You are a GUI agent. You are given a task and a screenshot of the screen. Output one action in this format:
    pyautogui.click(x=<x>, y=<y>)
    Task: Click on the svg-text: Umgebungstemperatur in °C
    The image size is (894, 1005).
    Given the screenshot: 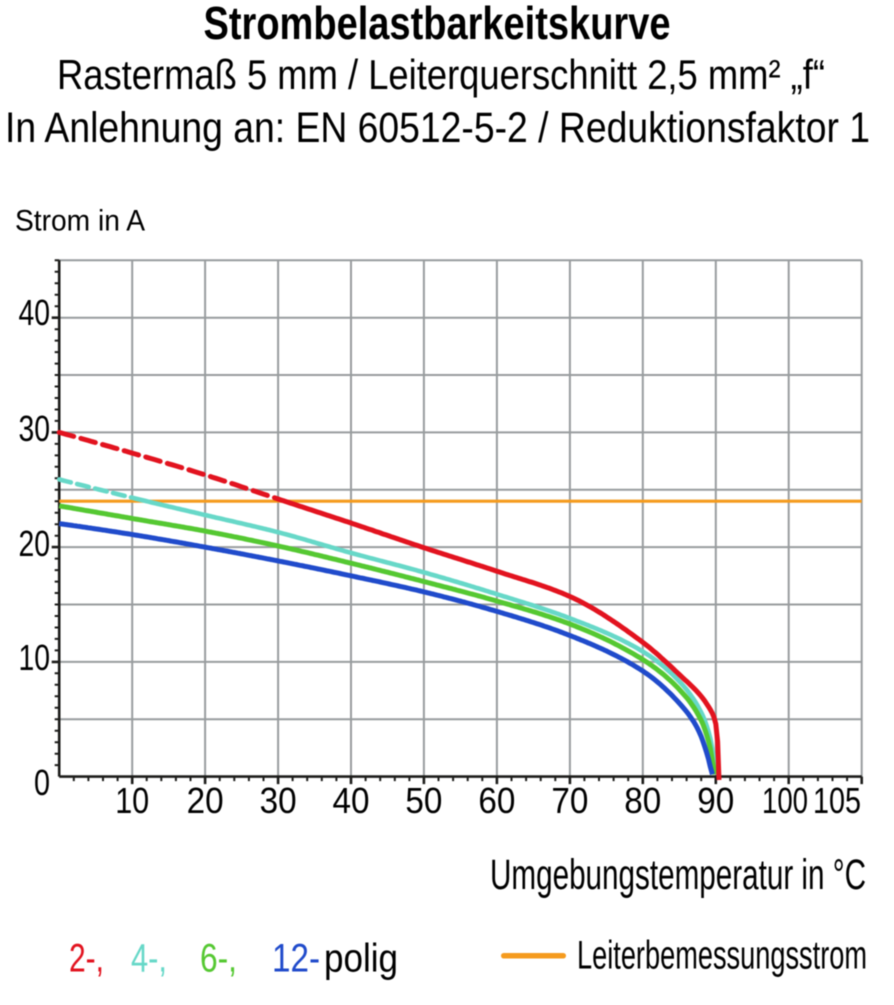 What is the action you would take?
    pyautogui.click(x=678, y=875)
    